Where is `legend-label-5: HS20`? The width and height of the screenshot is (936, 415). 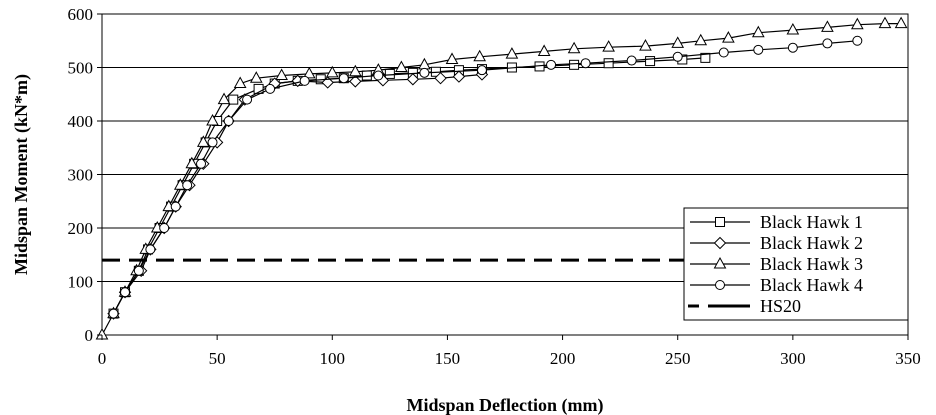
legend-label-5: HS20 is located at coordinates (780, 306).